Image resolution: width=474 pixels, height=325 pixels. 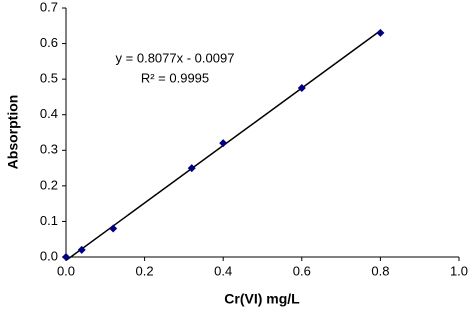 What do you see at coordinates (262, 299) in the screenshot?
I see `x-axis-label: Cr(VI) mg/L` at bounding box center [262, 299].